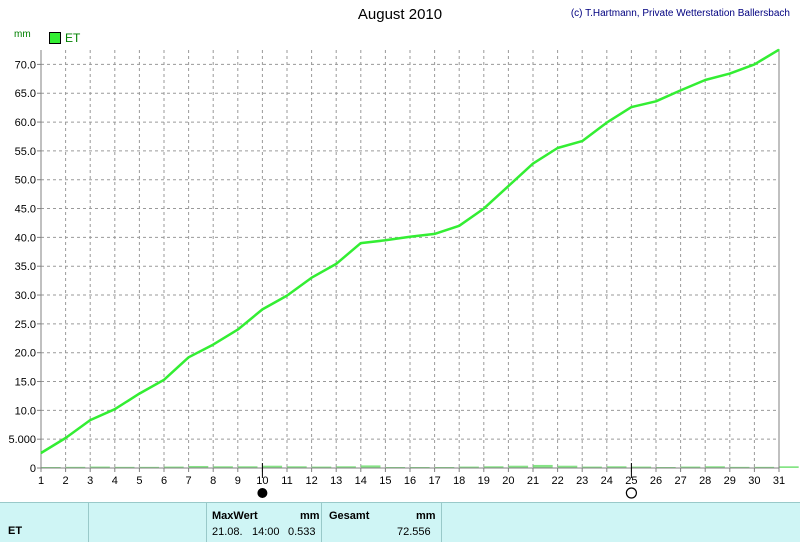  Describe the element at coordinates (139, 481) in the screenshot. I see `x-tick-label: 5` at that location.